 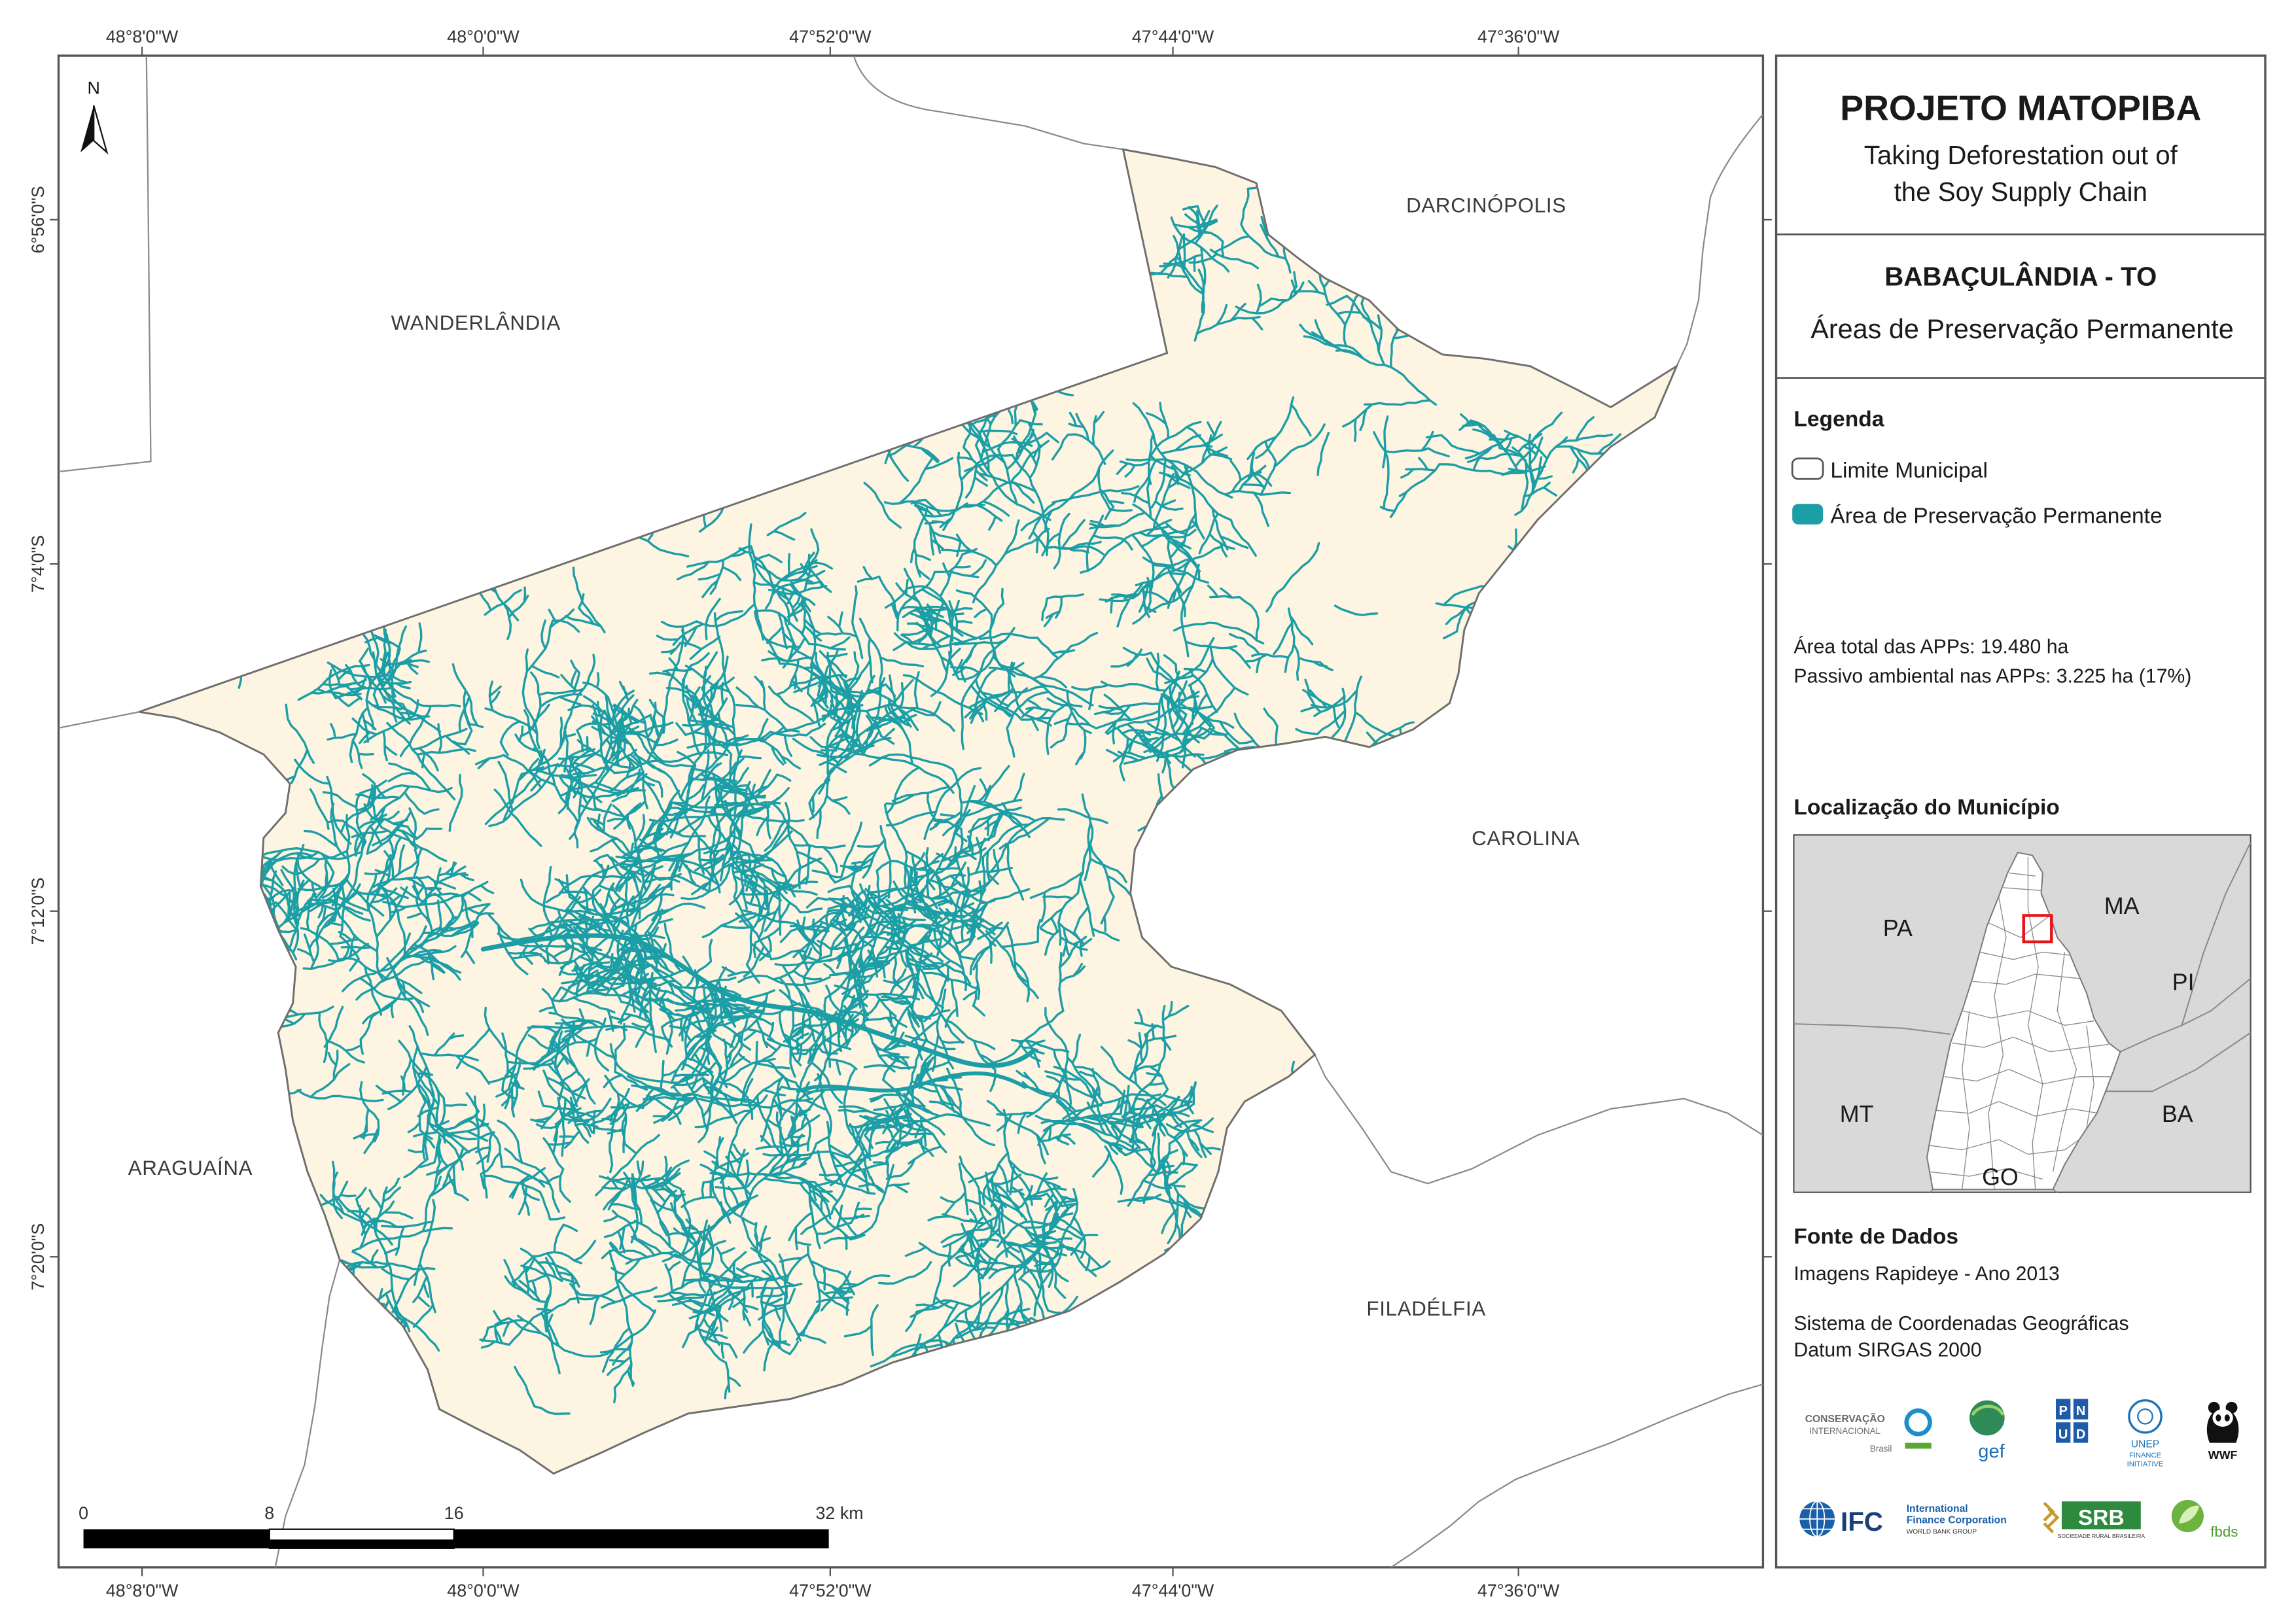 What do you see at coordinates (1845, 1431) in the screenshot?
I see `ci-logo-text-2: INTERNACIONAL` at bounding box center [1845, 1431].